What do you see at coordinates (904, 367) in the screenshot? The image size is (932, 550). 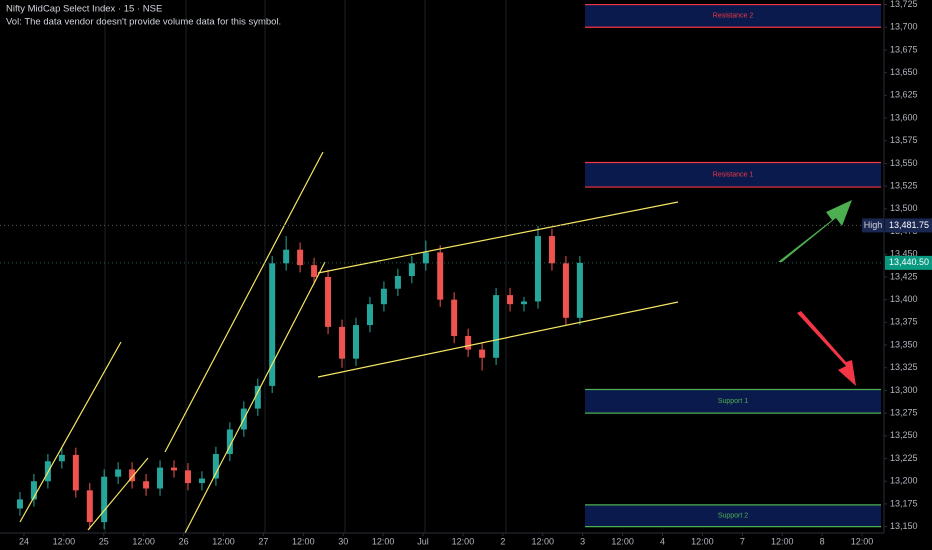 I see `y-tick-label: 13,325` at bounding box center [904, 367].